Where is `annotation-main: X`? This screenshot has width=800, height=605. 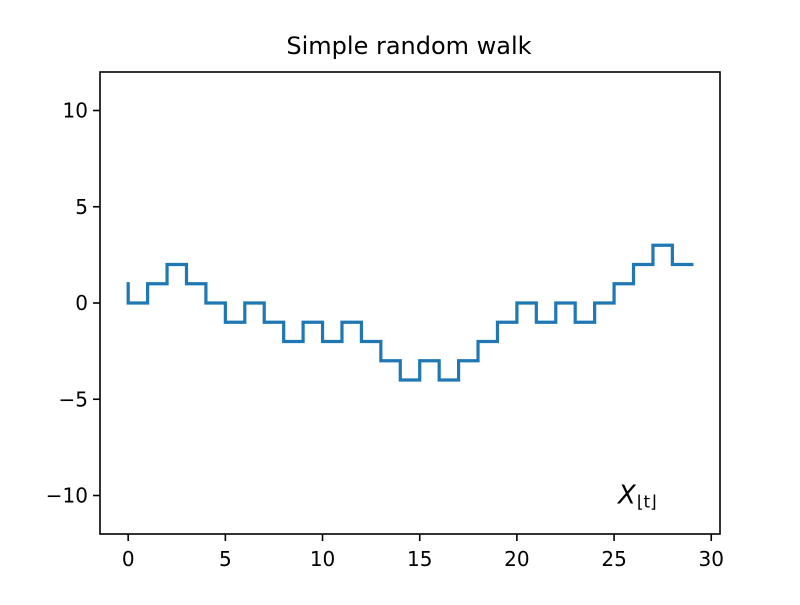 annotation-main: X is located at coordinates (626, 496).